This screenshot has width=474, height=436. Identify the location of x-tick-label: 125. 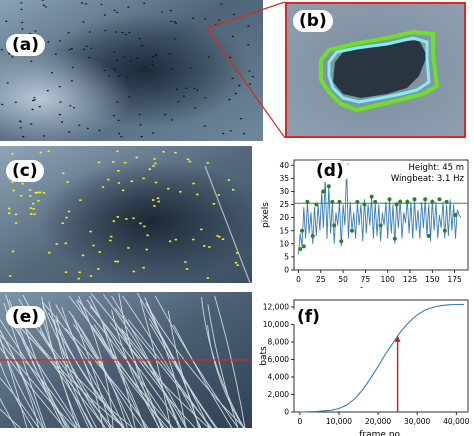
(410, 279).